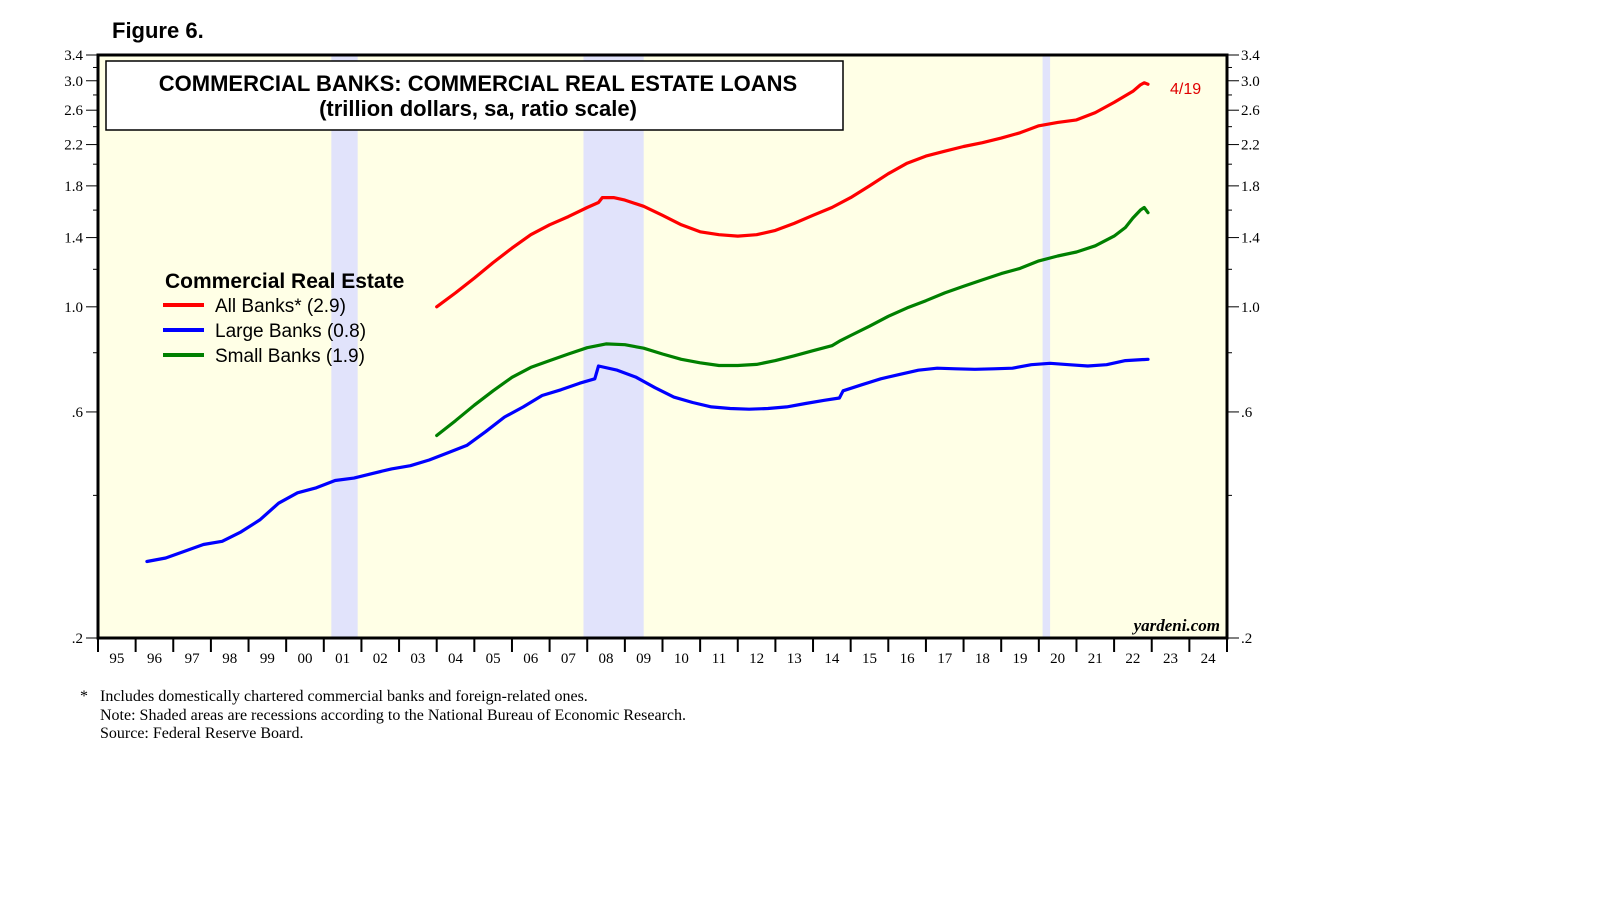 This screenshot has width=1610, height=910. Describe the element at coordinates (155, 659) in the screenshot. I see `x-tick-label: 96` at that location.